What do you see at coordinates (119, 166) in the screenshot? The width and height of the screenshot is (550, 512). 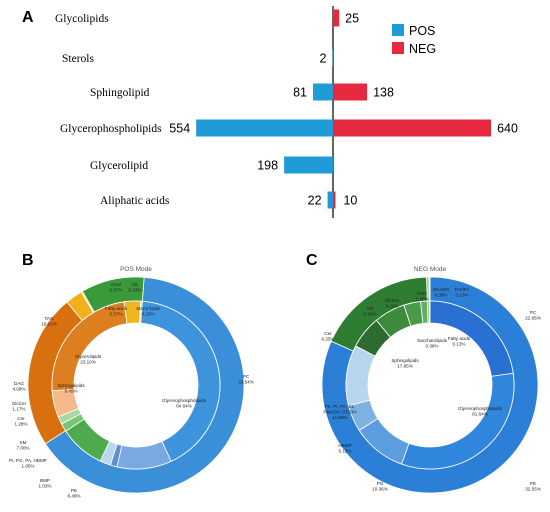 I see `category-label-glycerolipid: Glycerolipid` at bounding box center [119, 166].